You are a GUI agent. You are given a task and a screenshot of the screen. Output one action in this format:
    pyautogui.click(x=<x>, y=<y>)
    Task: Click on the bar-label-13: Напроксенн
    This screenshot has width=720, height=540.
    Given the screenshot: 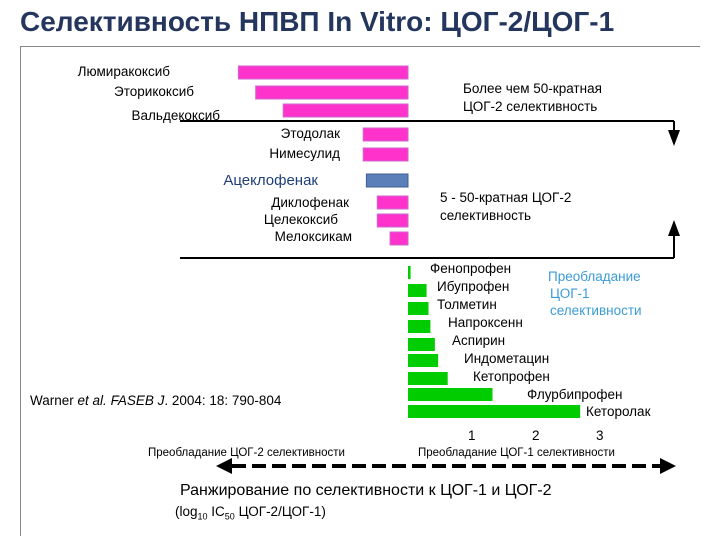 What is the action you would take?
    pyautogui.click(x=485, y=322)
    